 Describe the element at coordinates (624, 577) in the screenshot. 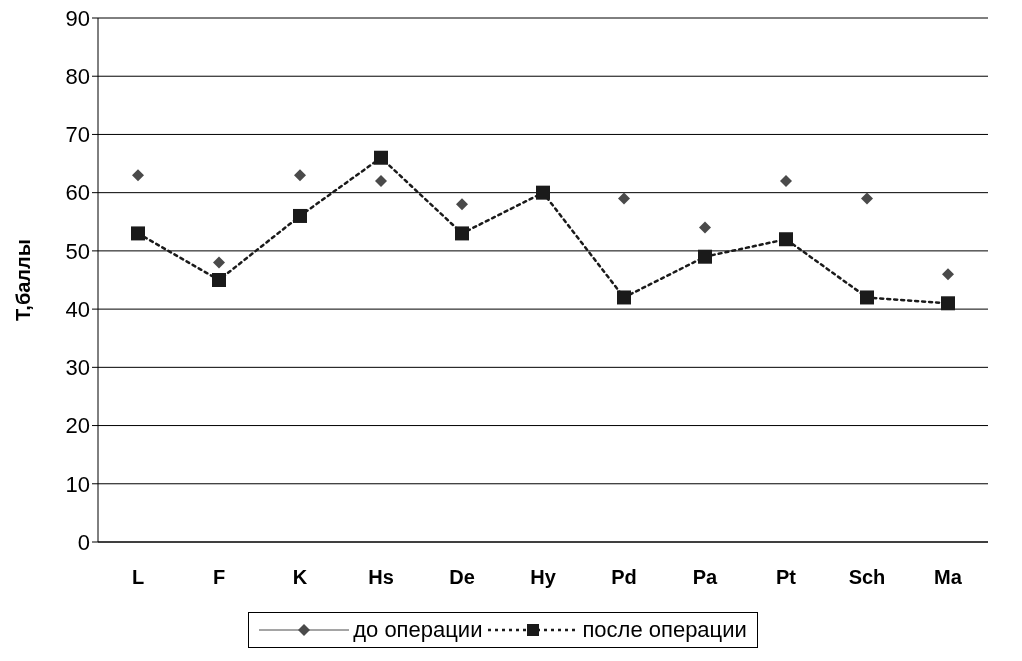

I see `x-tick-label: Pd` at that location.